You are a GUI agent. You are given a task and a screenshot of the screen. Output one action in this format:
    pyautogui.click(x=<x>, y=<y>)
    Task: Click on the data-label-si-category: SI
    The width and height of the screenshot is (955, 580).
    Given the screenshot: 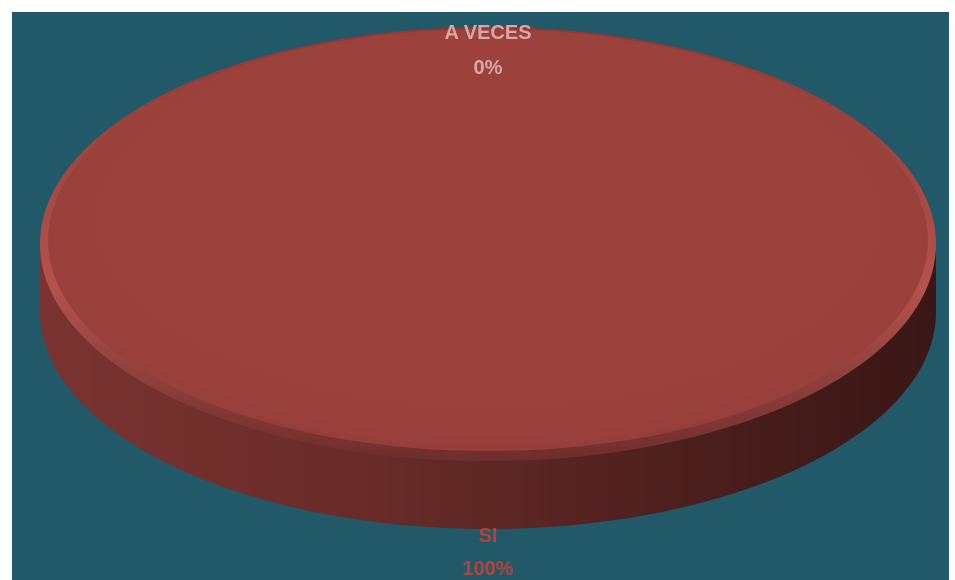 What is the action you would take?
    pyautogui.click(x=488, y=536)
    